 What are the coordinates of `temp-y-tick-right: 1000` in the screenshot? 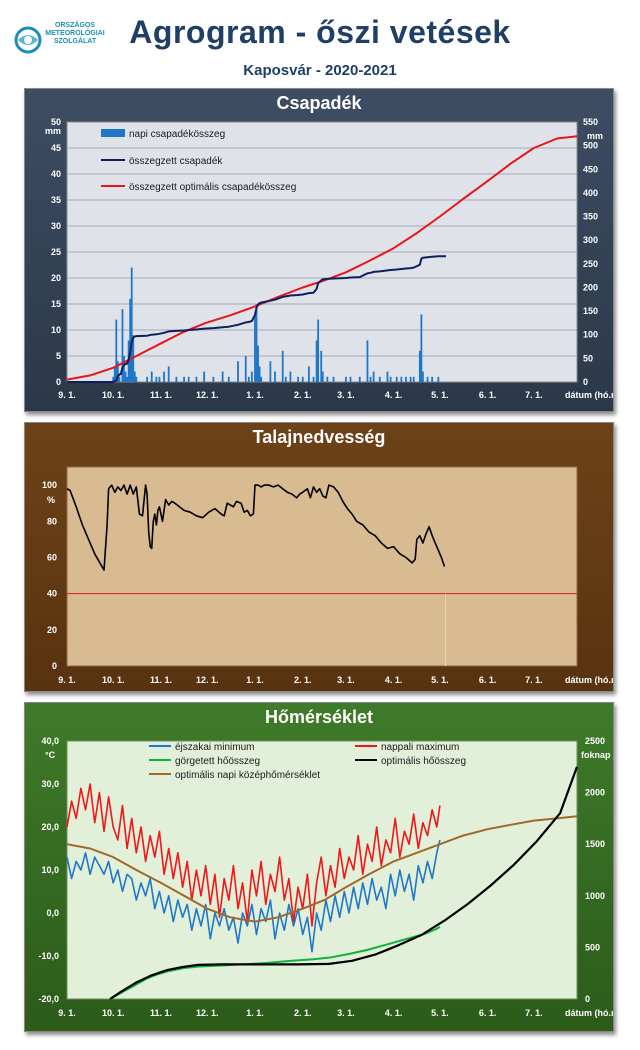 It's located at (595, 896).